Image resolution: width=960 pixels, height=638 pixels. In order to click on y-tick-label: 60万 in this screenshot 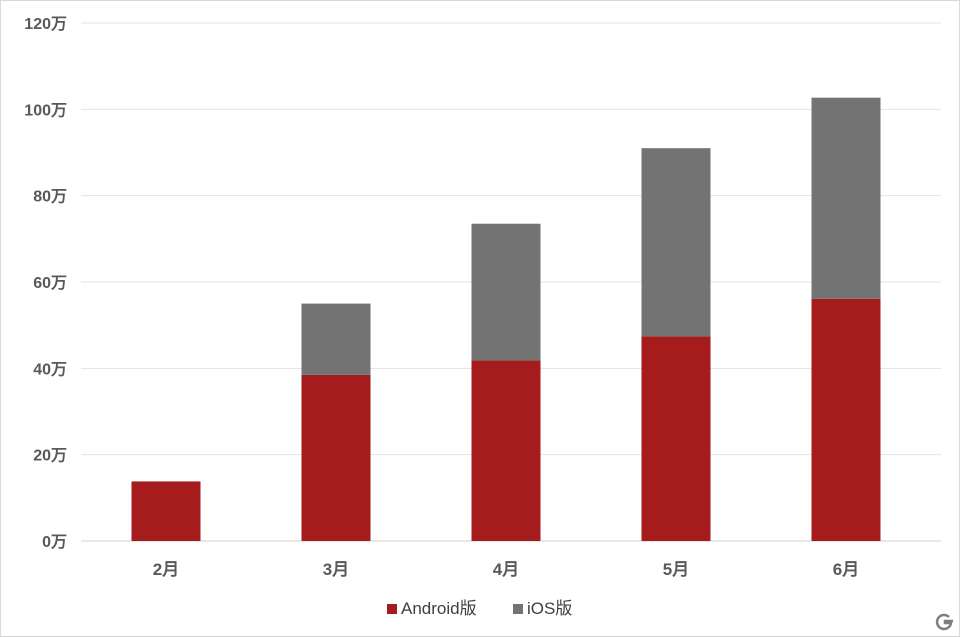, I will do `click(50, 283)`.